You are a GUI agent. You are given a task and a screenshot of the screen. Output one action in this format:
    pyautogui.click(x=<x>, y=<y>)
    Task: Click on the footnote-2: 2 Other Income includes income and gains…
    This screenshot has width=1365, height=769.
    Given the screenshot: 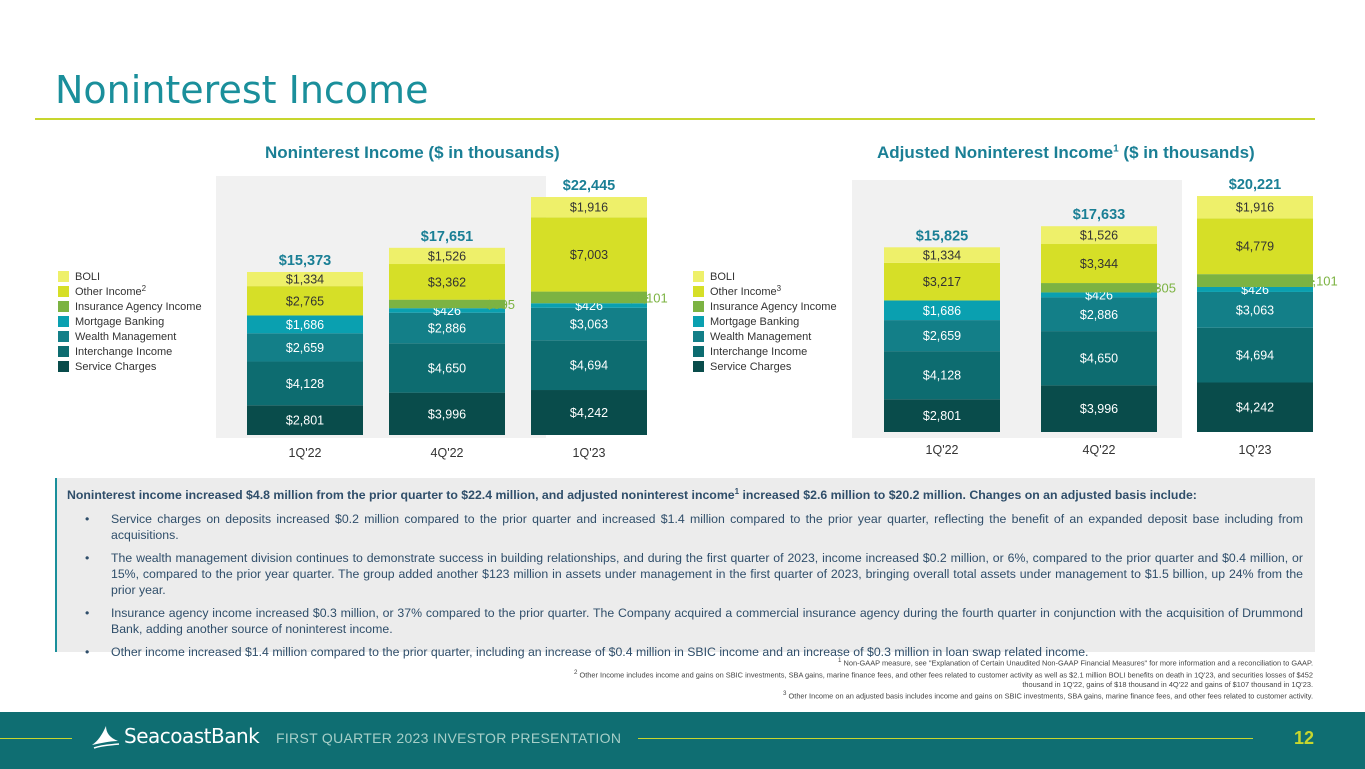 What is the action you would take?
    pyautogui.click(x=933, y=678)
    